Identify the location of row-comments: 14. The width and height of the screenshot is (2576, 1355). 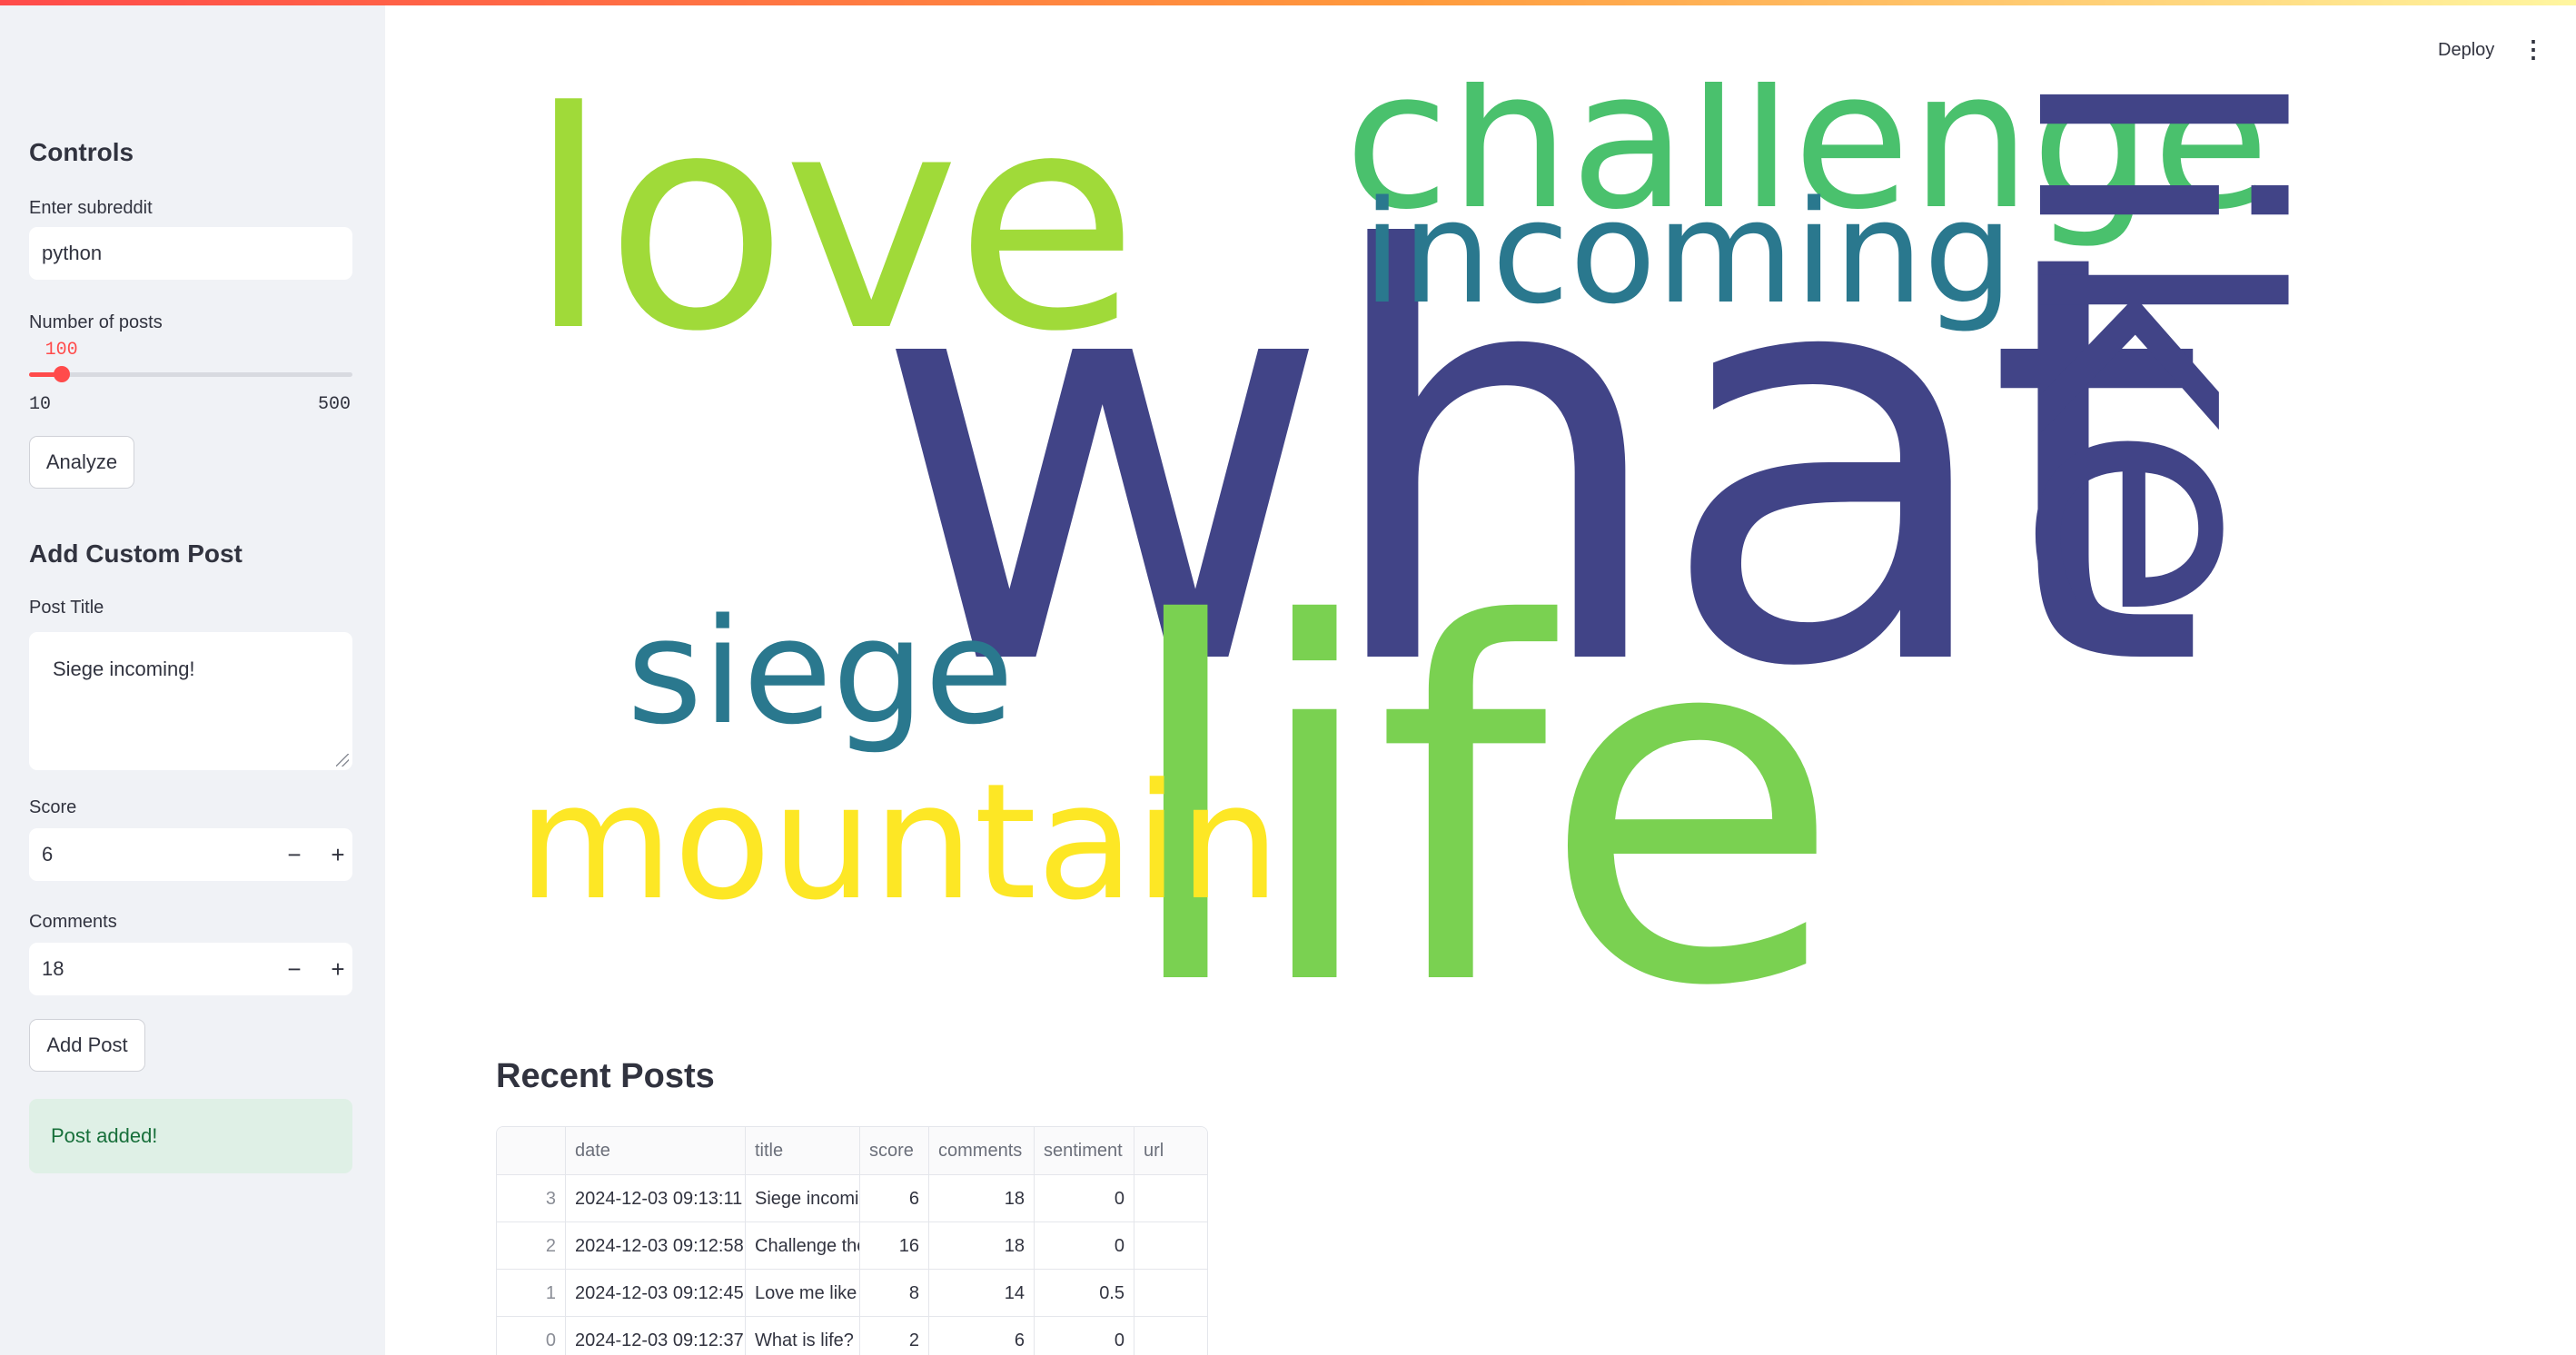
(982, 1293).